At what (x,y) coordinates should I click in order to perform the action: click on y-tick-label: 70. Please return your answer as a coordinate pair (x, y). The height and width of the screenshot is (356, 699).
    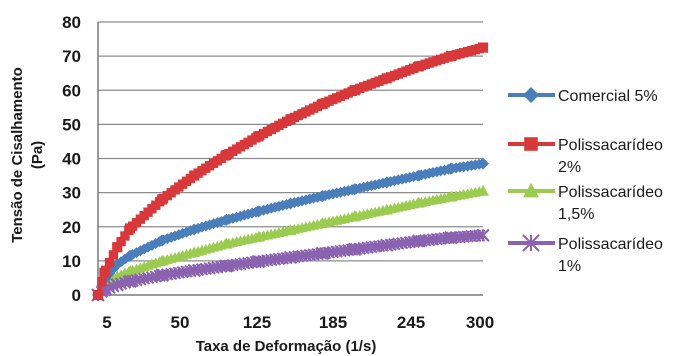
    Looking at the image, I should click on (71, 56).